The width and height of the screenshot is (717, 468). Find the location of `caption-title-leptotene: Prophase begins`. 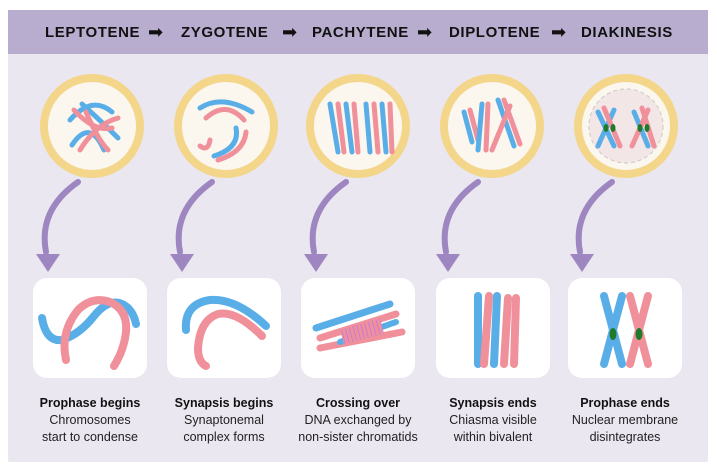

caption-title-leptotene: Prophase begins is located at coordinates (90, 403).